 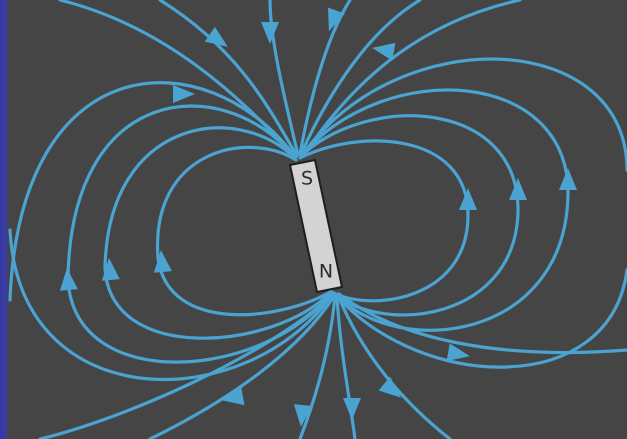 What do you see at coordinates (307, 179) in the screenshot?
I see `south-pole-label: S` at bounding box center [307, 179].